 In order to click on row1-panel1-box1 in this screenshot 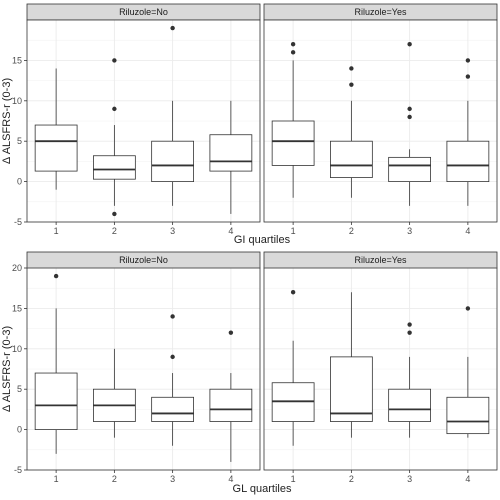, I will do `click(56, 148)`.